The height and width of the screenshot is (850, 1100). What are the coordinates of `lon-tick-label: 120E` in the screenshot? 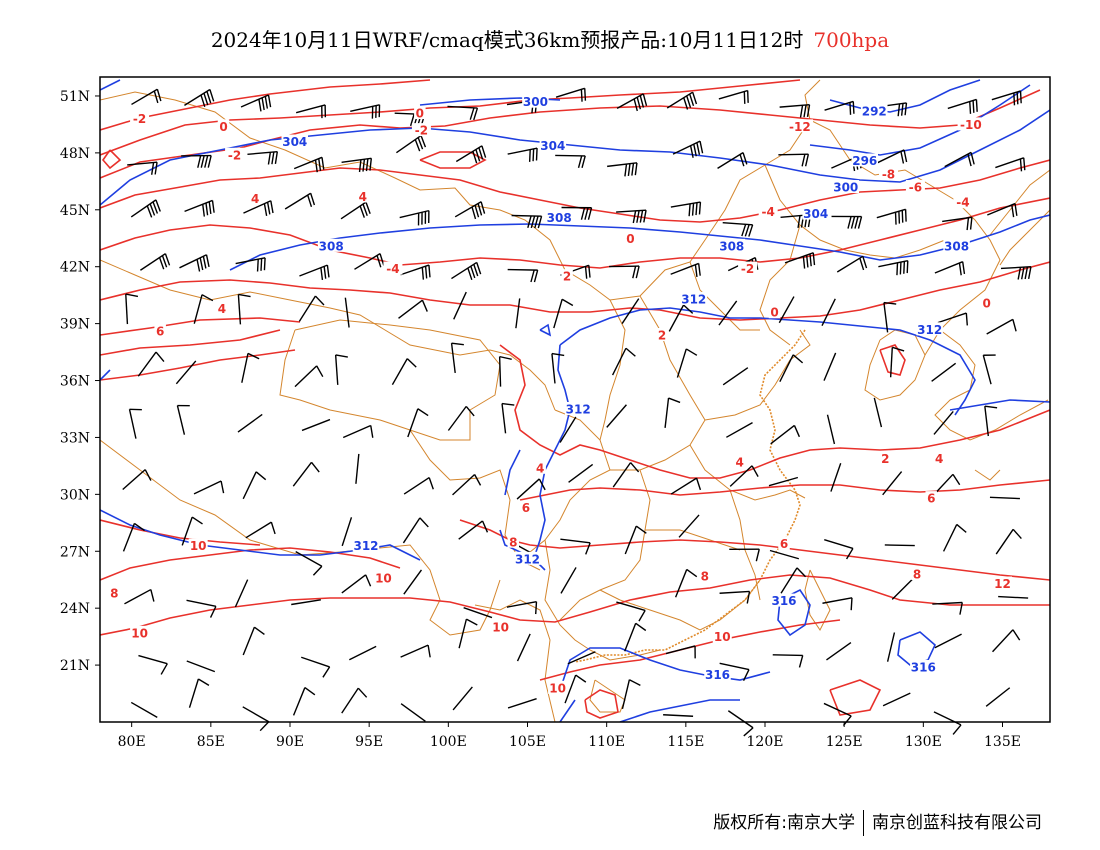 It's located at (765, 742).